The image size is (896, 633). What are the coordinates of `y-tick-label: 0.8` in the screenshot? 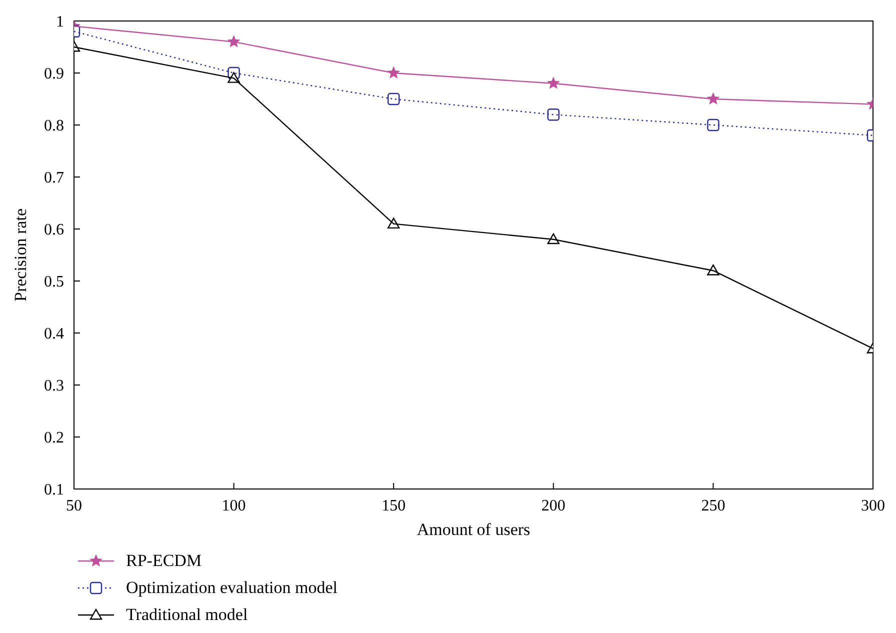 It's located at (54, 126).